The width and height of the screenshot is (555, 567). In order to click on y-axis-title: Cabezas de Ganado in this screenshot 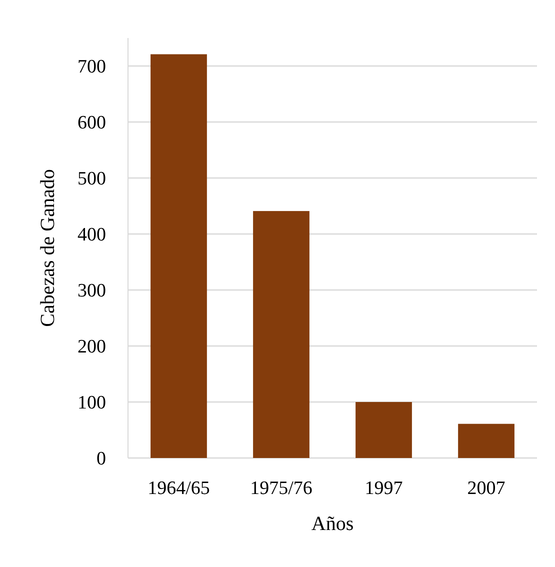, I will do `click(48, 248)`.